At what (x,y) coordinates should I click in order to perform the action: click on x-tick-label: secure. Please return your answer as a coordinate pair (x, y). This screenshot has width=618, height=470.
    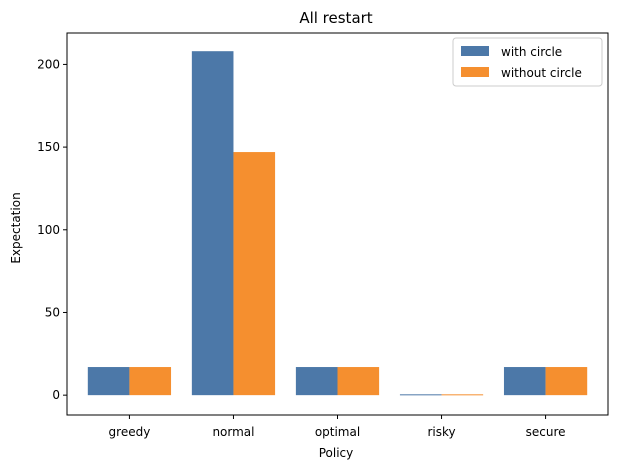
    Looking at the image, I should click on (546, 432).